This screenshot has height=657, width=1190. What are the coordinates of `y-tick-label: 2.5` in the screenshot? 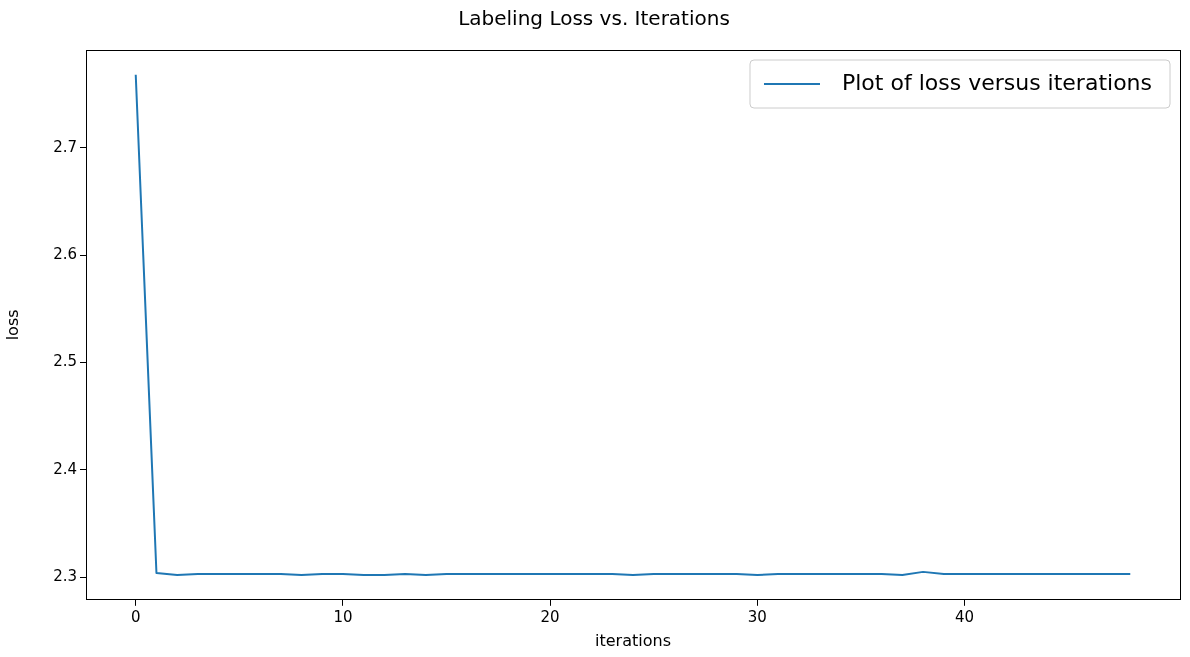 It's located at (65, 361).